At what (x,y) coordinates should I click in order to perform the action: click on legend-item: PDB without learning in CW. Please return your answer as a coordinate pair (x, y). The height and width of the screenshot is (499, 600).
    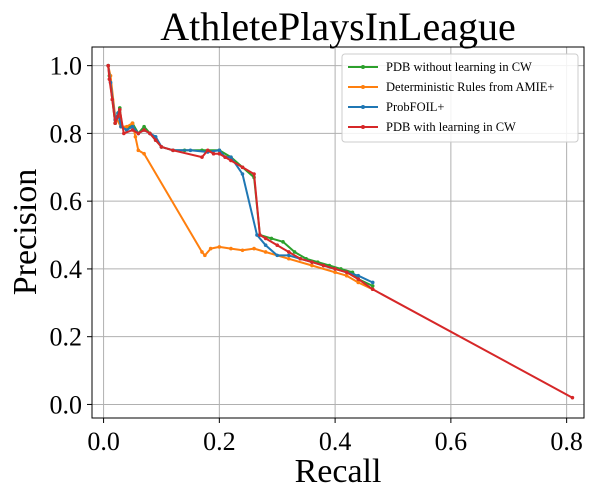
    Looking at the image, I should click on (440, 67).